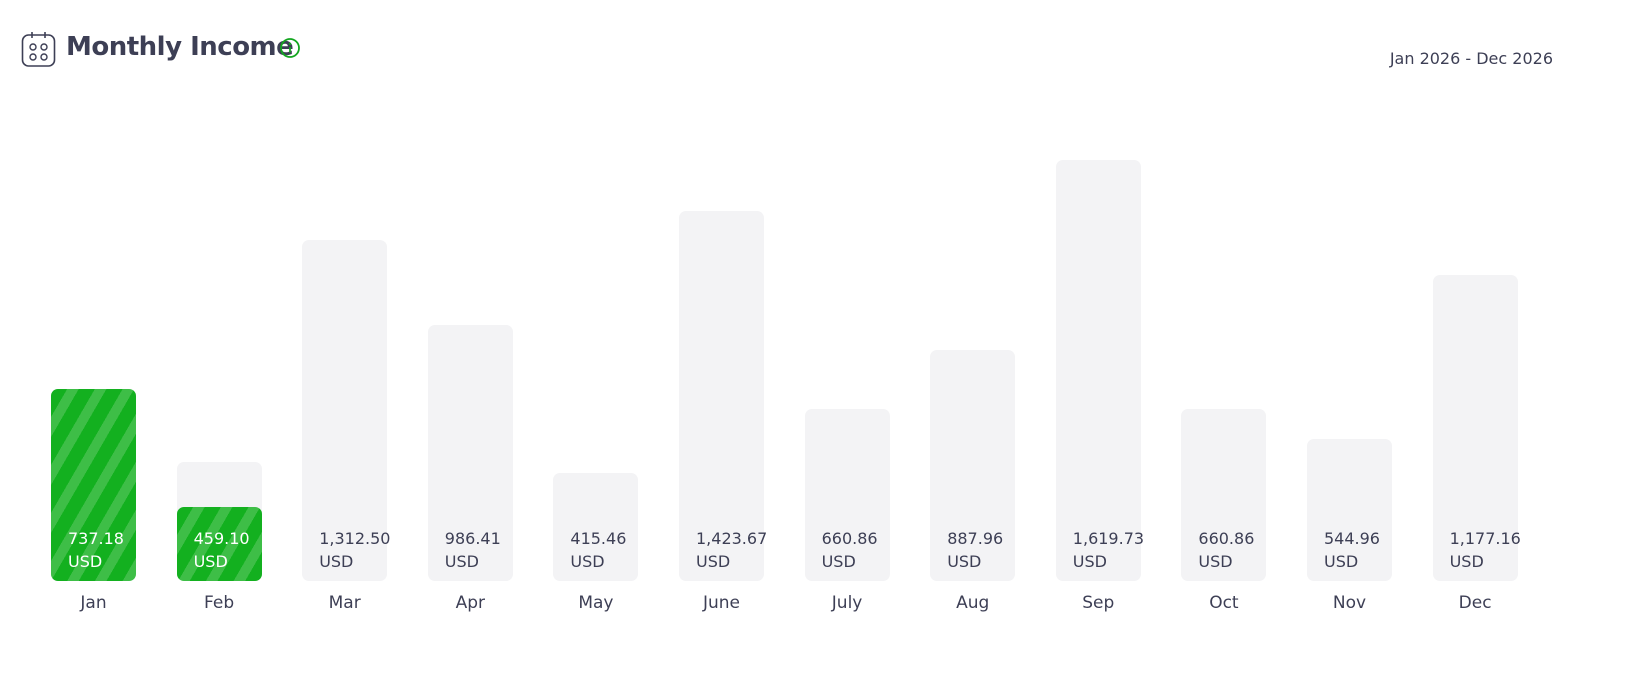  Describe the element at coordinates (93, 603) in the screenshot. I see `x-tick-label: Jan` at that location.